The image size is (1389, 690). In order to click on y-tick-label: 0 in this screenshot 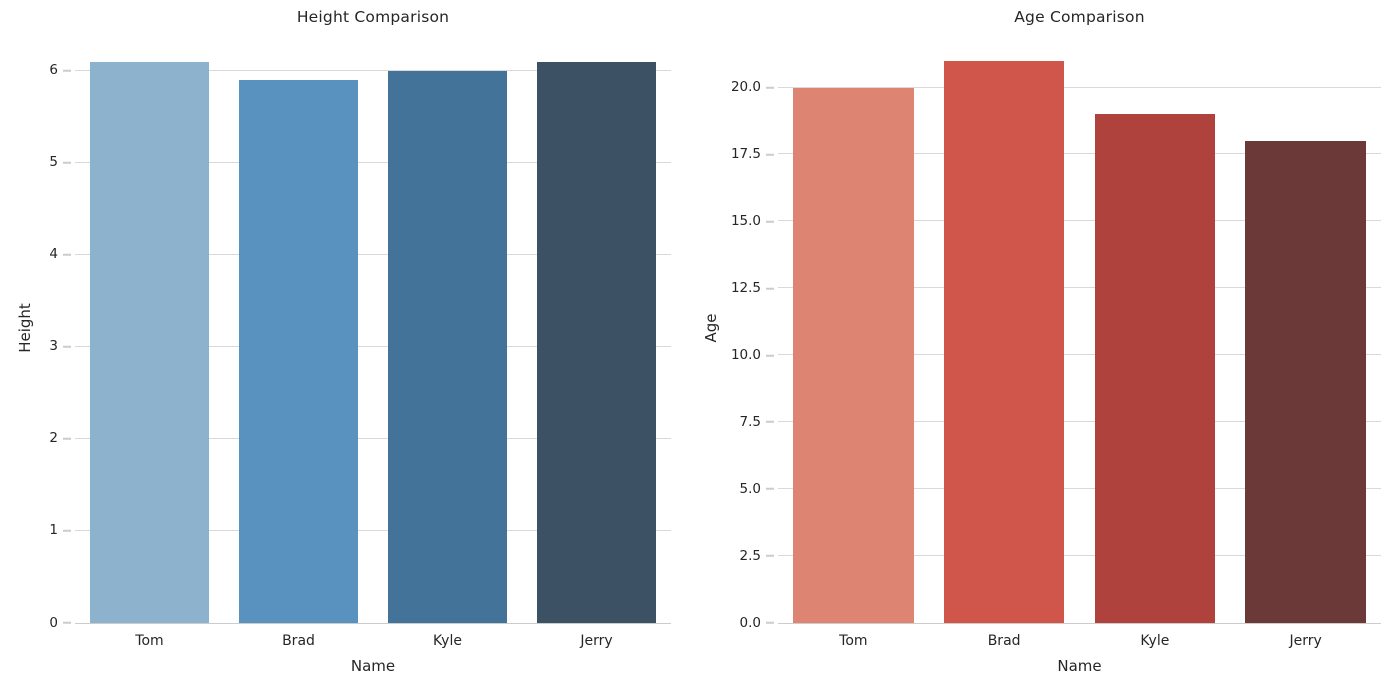, I will do `click(53, 622)`.